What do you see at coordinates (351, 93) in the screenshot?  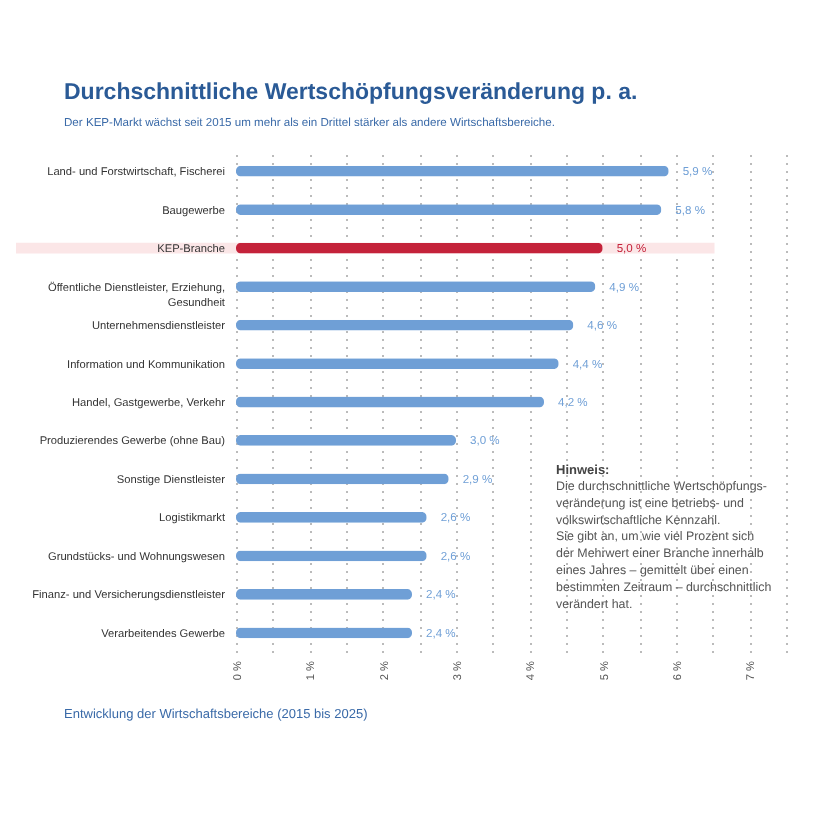 I see `chart-title: Durchschnittliche Wertschöpfungsveränderung p. a.` at bounding box center [351, 93].